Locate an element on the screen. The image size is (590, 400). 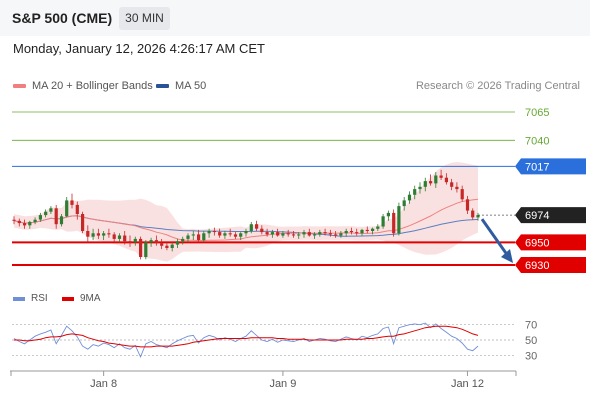
forecast-arrow is located at coordinates (496, 240).